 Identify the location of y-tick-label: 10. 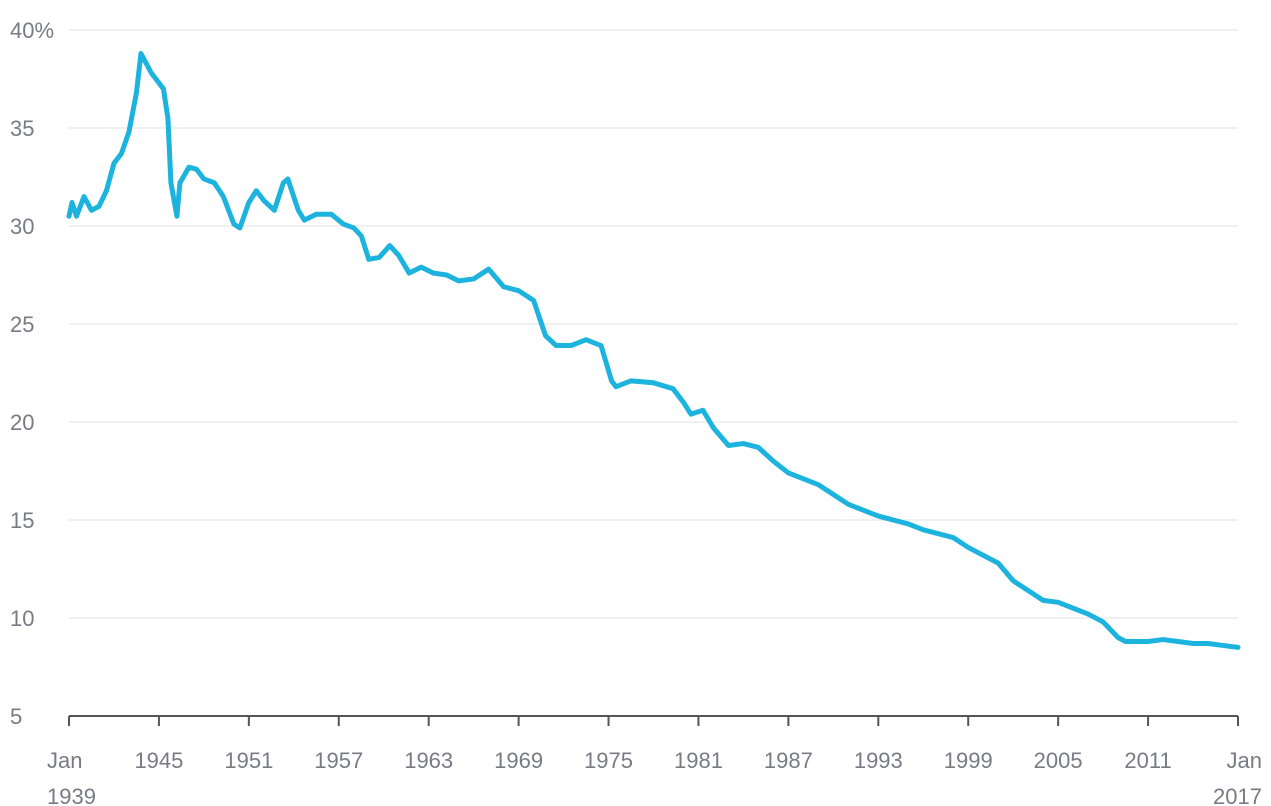
(22, 618).